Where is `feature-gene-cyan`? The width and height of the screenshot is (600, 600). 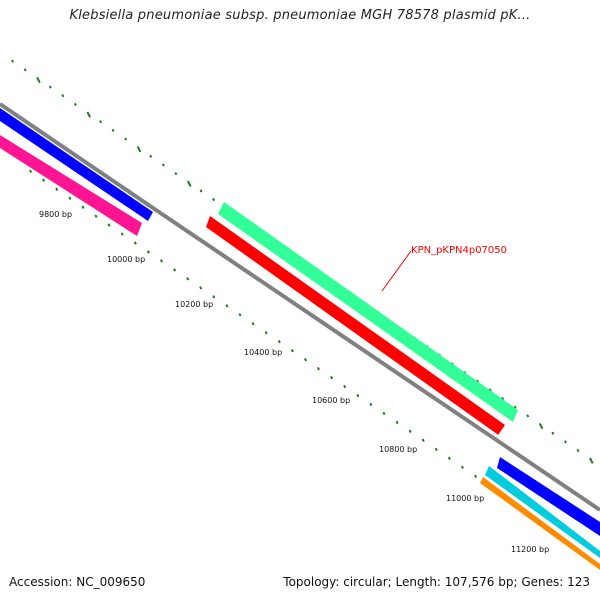
feature-gene-cyan is located at coordinates (542, 512).